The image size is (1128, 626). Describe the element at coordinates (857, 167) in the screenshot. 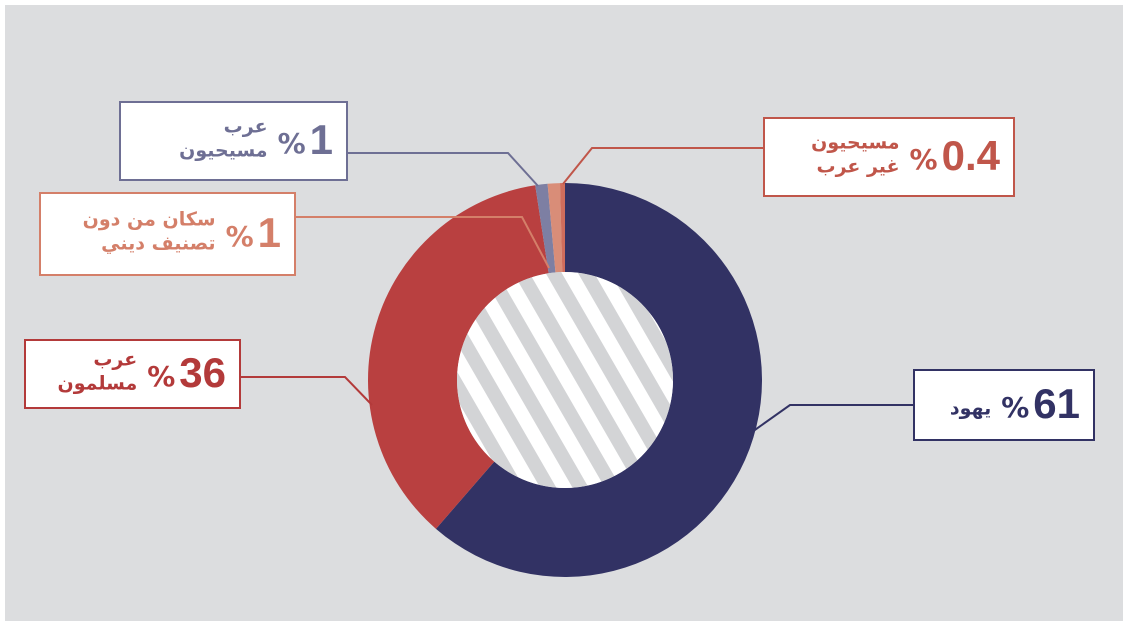

I see `category-label: غير عرب` at that location.